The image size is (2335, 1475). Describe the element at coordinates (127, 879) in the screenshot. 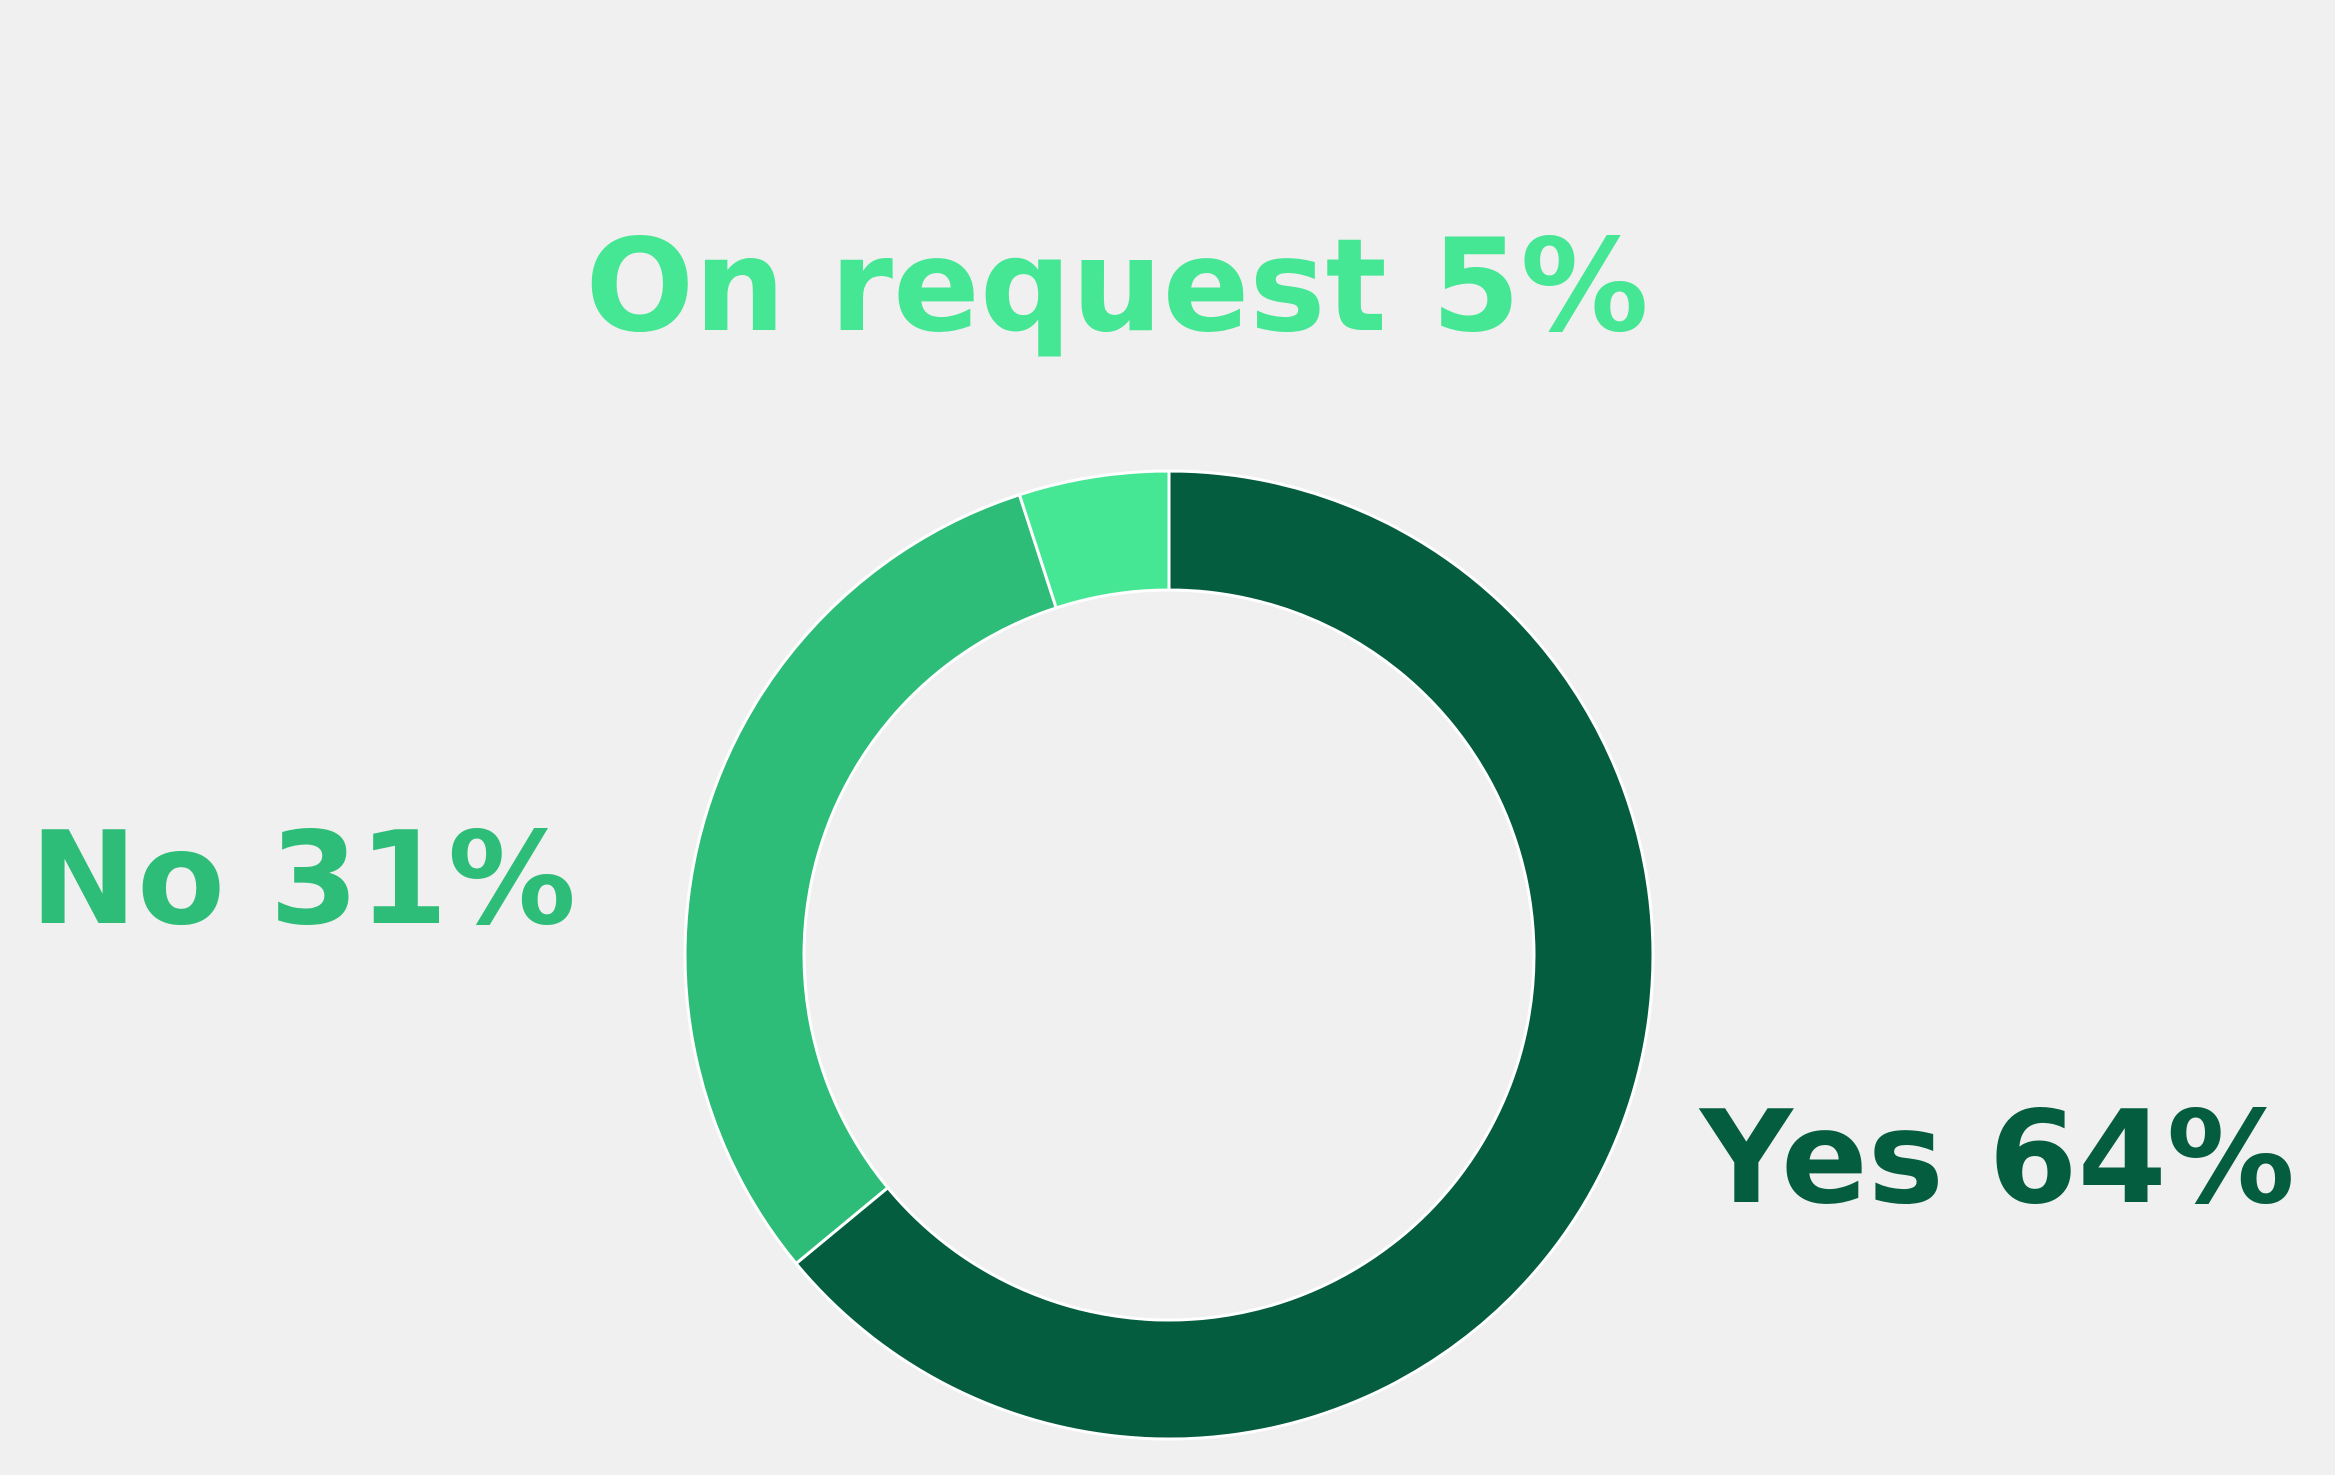

I see `category-label: No` at that location.